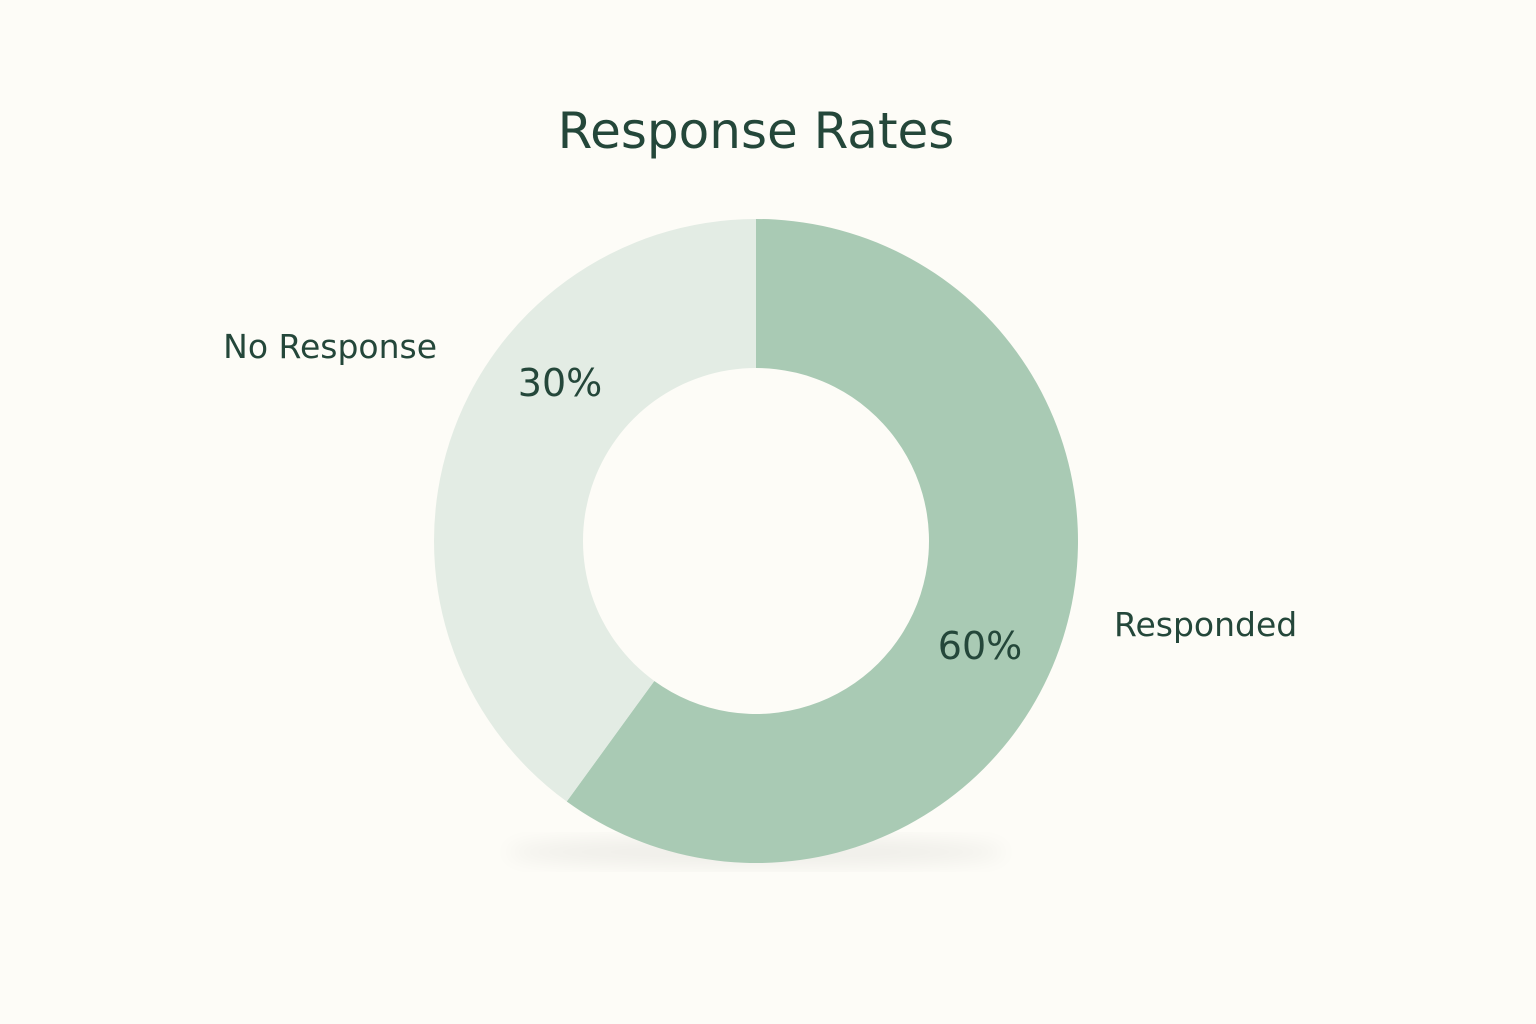  Describe the element at coordinates (1205, 624) in the screenshot. I see `category-label-responded: Responded` at that location.